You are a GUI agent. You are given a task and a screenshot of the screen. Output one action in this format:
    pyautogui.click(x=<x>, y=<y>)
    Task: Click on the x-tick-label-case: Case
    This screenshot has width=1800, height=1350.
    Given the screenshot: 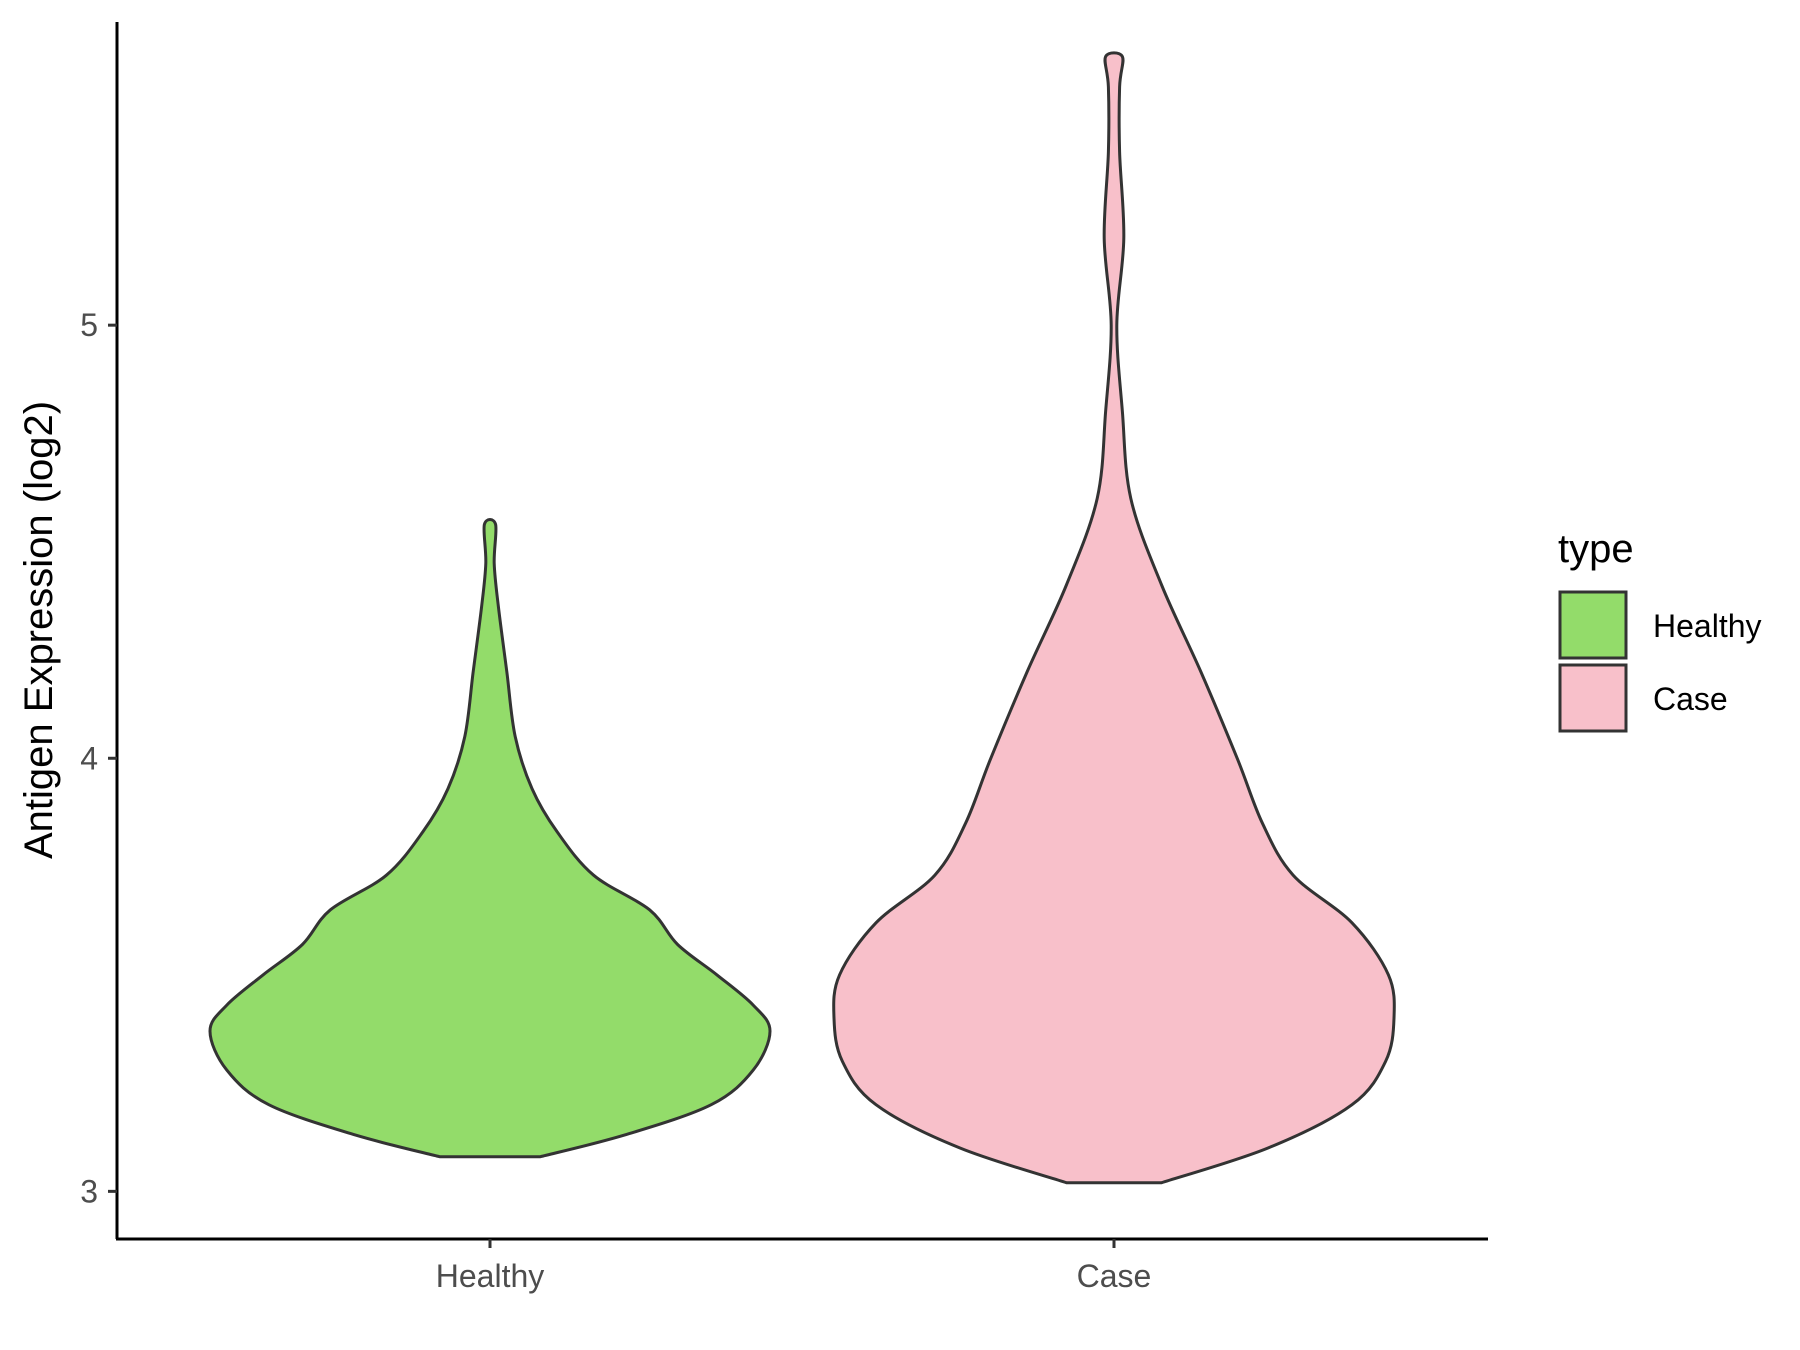 What is the action you would take?
    pyautogui.click(x=1114, y=1276)
    